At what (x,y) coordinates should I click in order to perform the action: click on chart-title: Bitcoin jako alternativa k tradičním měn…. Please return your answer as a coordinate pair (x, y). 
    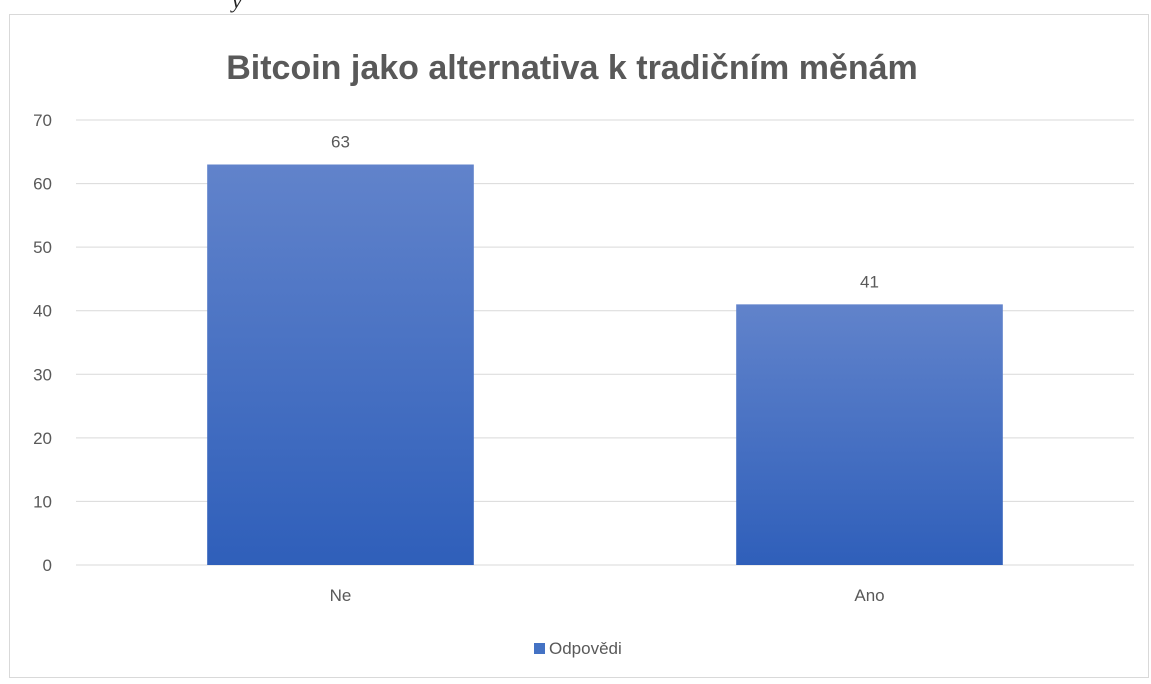
    Looking at the image, I should click on (572, 68).